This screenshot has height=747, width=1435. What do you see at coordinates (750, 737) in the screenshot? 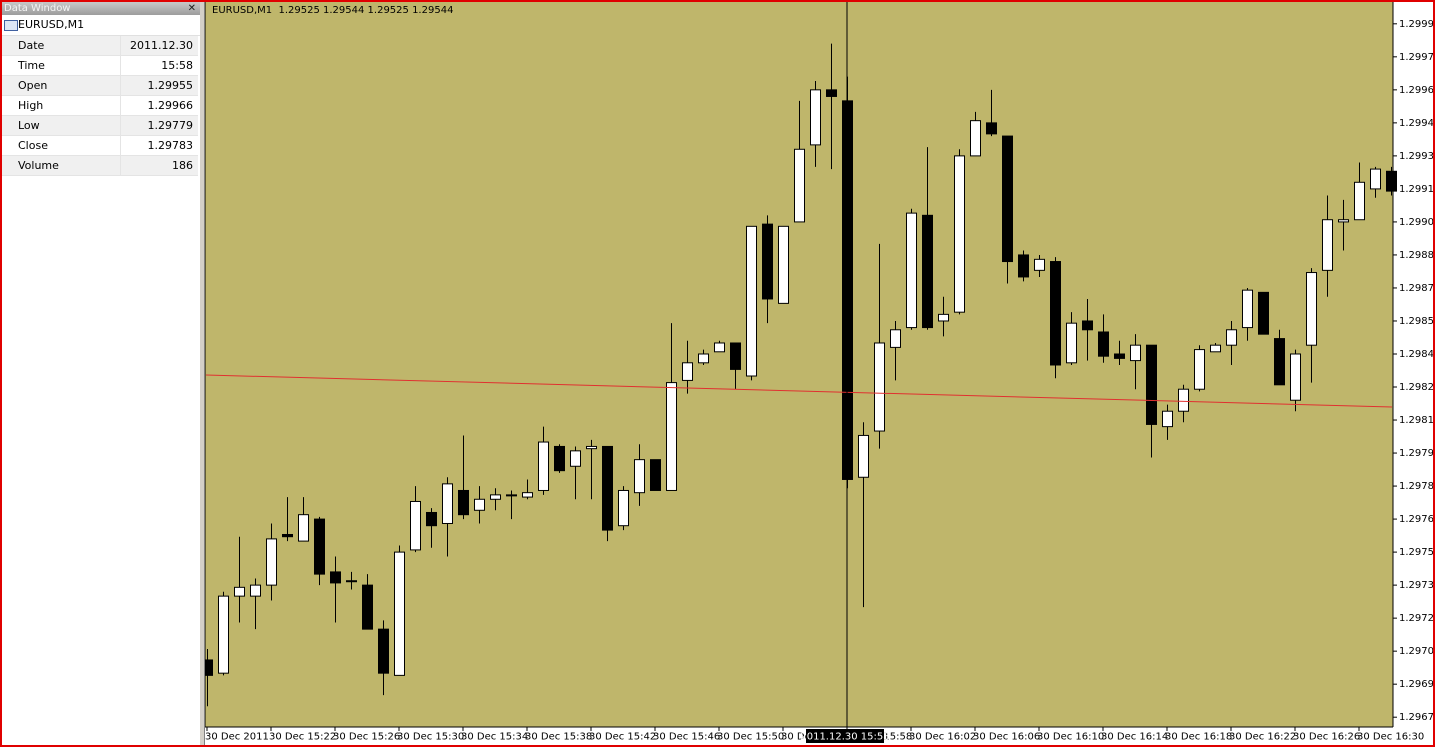
I see `x-tick-label: 30 Dec 15:50` at bounding box center [750, 737].